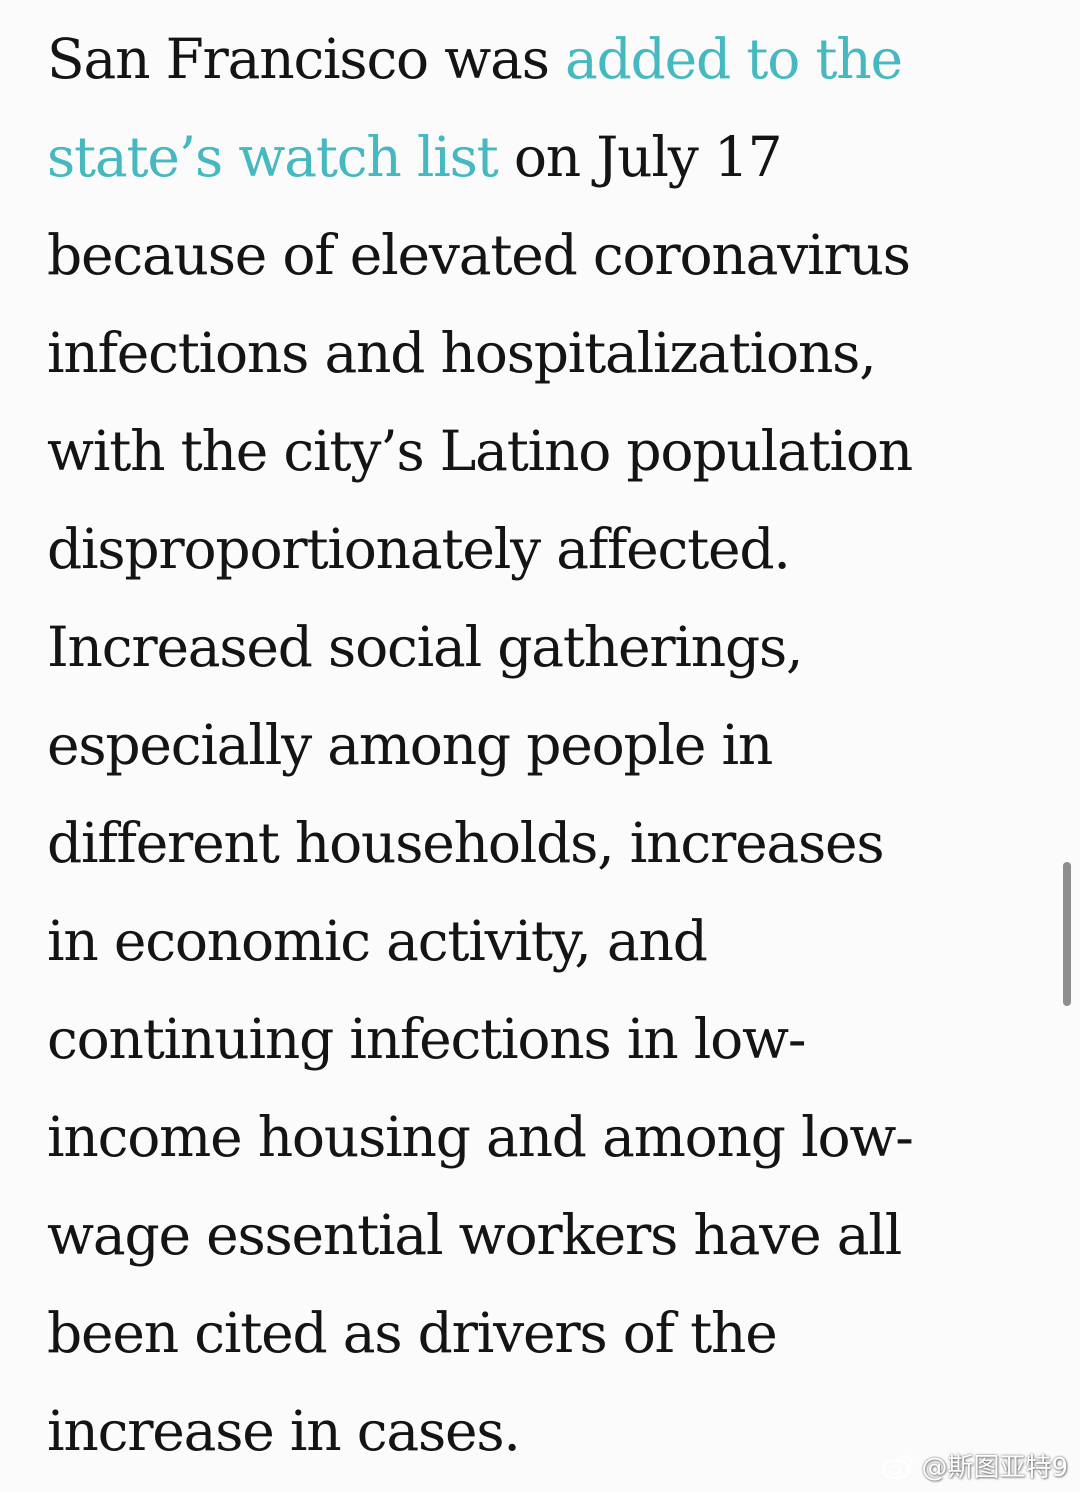 The height and width of the screenshot is (1492, 1080). I want to click on text-segment: income housing and among low-, so click(480, 1137).